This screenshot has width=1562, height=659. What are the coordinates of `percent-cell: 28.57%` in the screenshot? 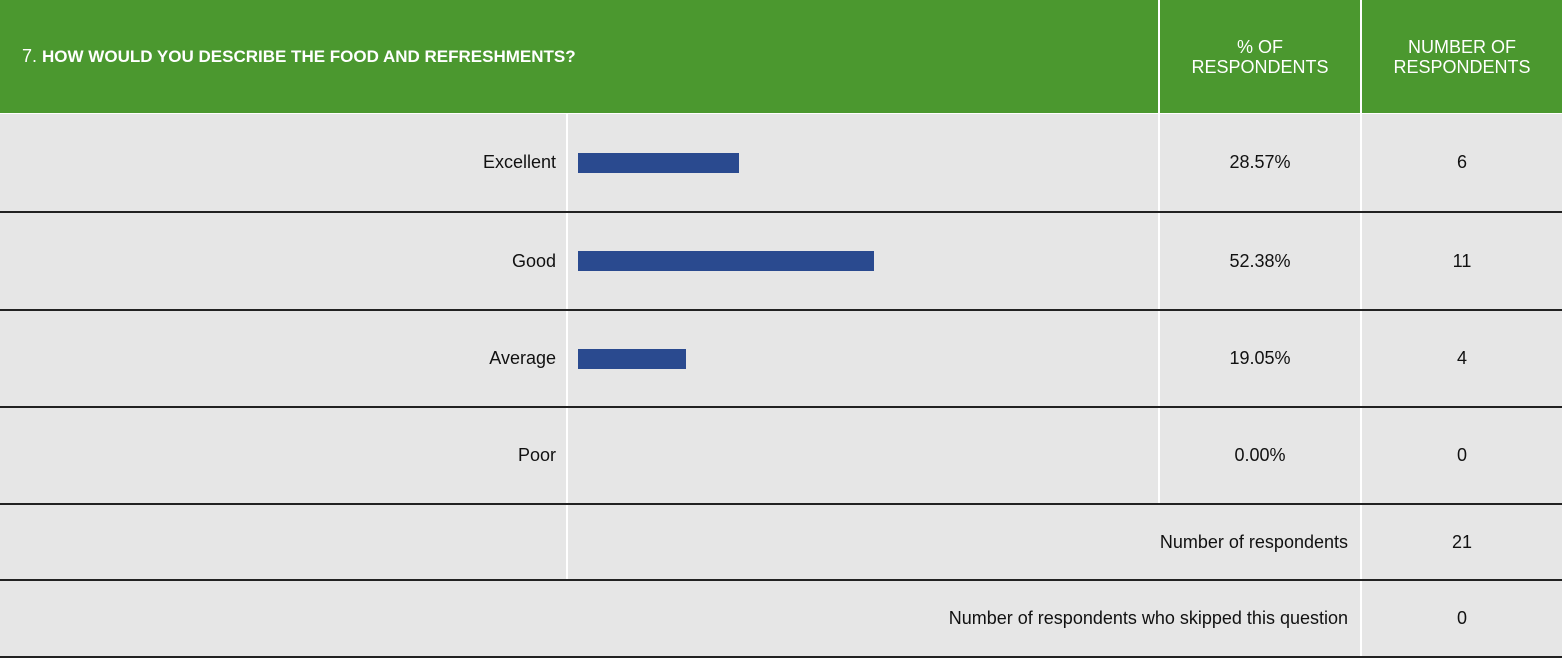 It's located at (1260, 162).